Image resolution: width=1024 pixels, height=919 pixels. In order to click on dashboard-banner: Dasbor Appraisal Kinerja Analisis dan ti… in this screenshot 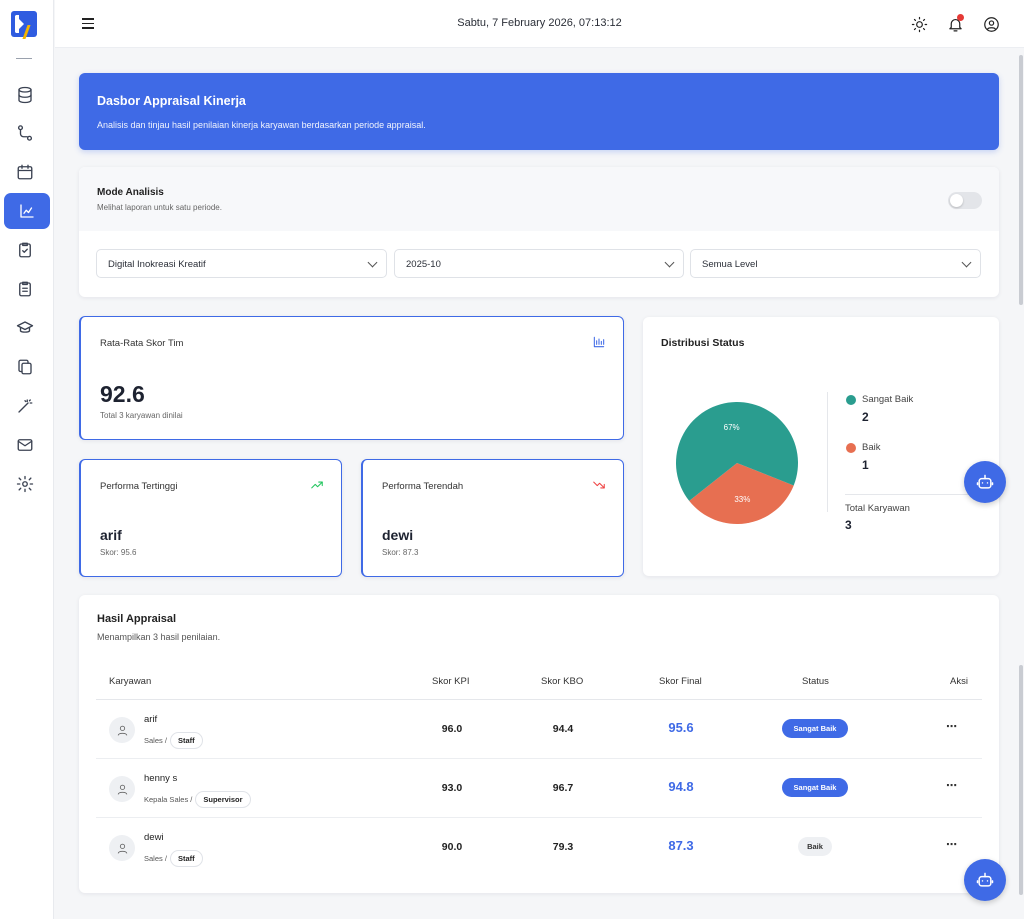, I will do `click(539, 111)`.